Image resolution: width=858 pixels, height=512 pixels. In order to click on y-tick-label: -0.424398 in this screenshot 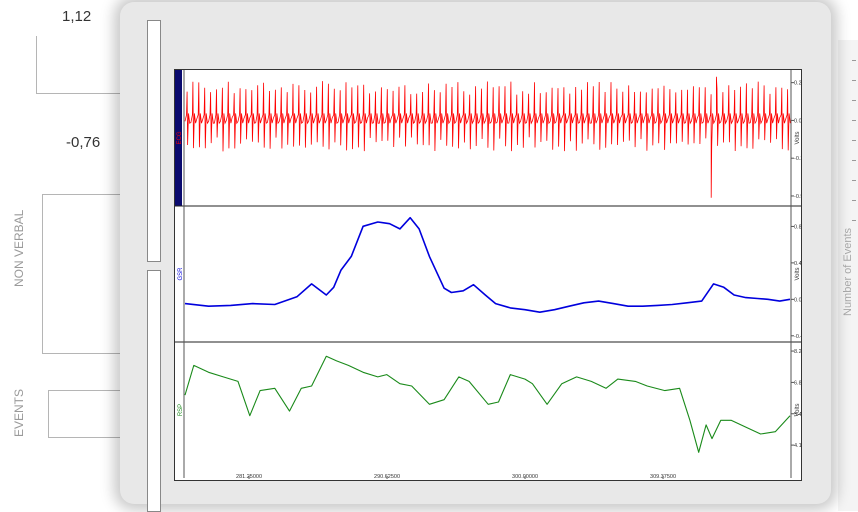, I will do `click(797, 337)`.